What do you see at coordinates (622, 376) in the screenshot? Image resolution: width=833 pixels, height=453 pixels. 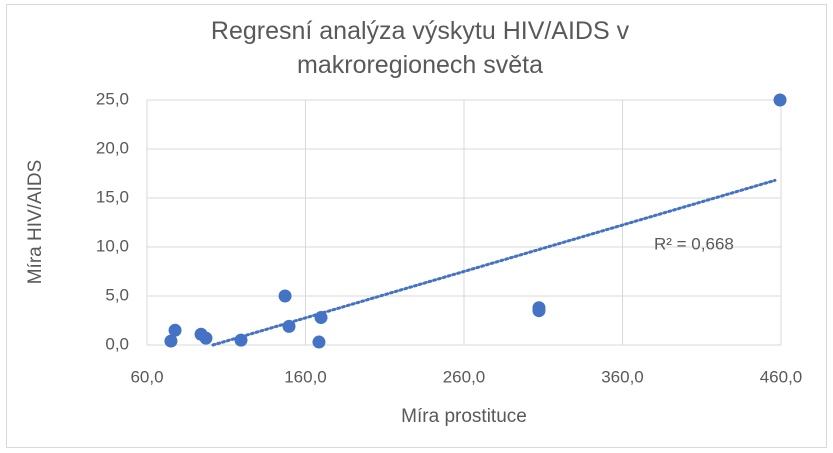 I see `x-tick-label: 360,0` at bounding box center [622, 376].